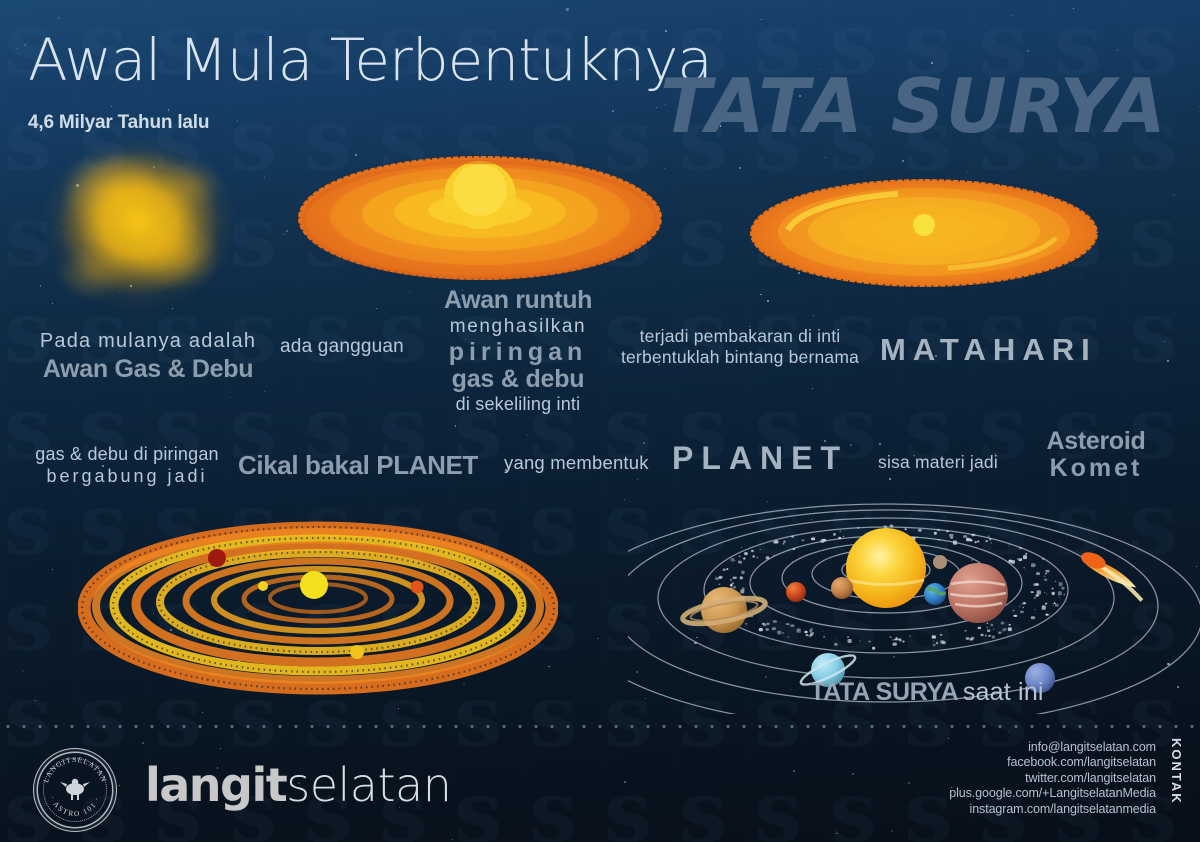 This screenshot has height=842, width=1200. Describe the element at coordinates (216, 785) in the screenshot. I see `brand-langit: langit` at that location.